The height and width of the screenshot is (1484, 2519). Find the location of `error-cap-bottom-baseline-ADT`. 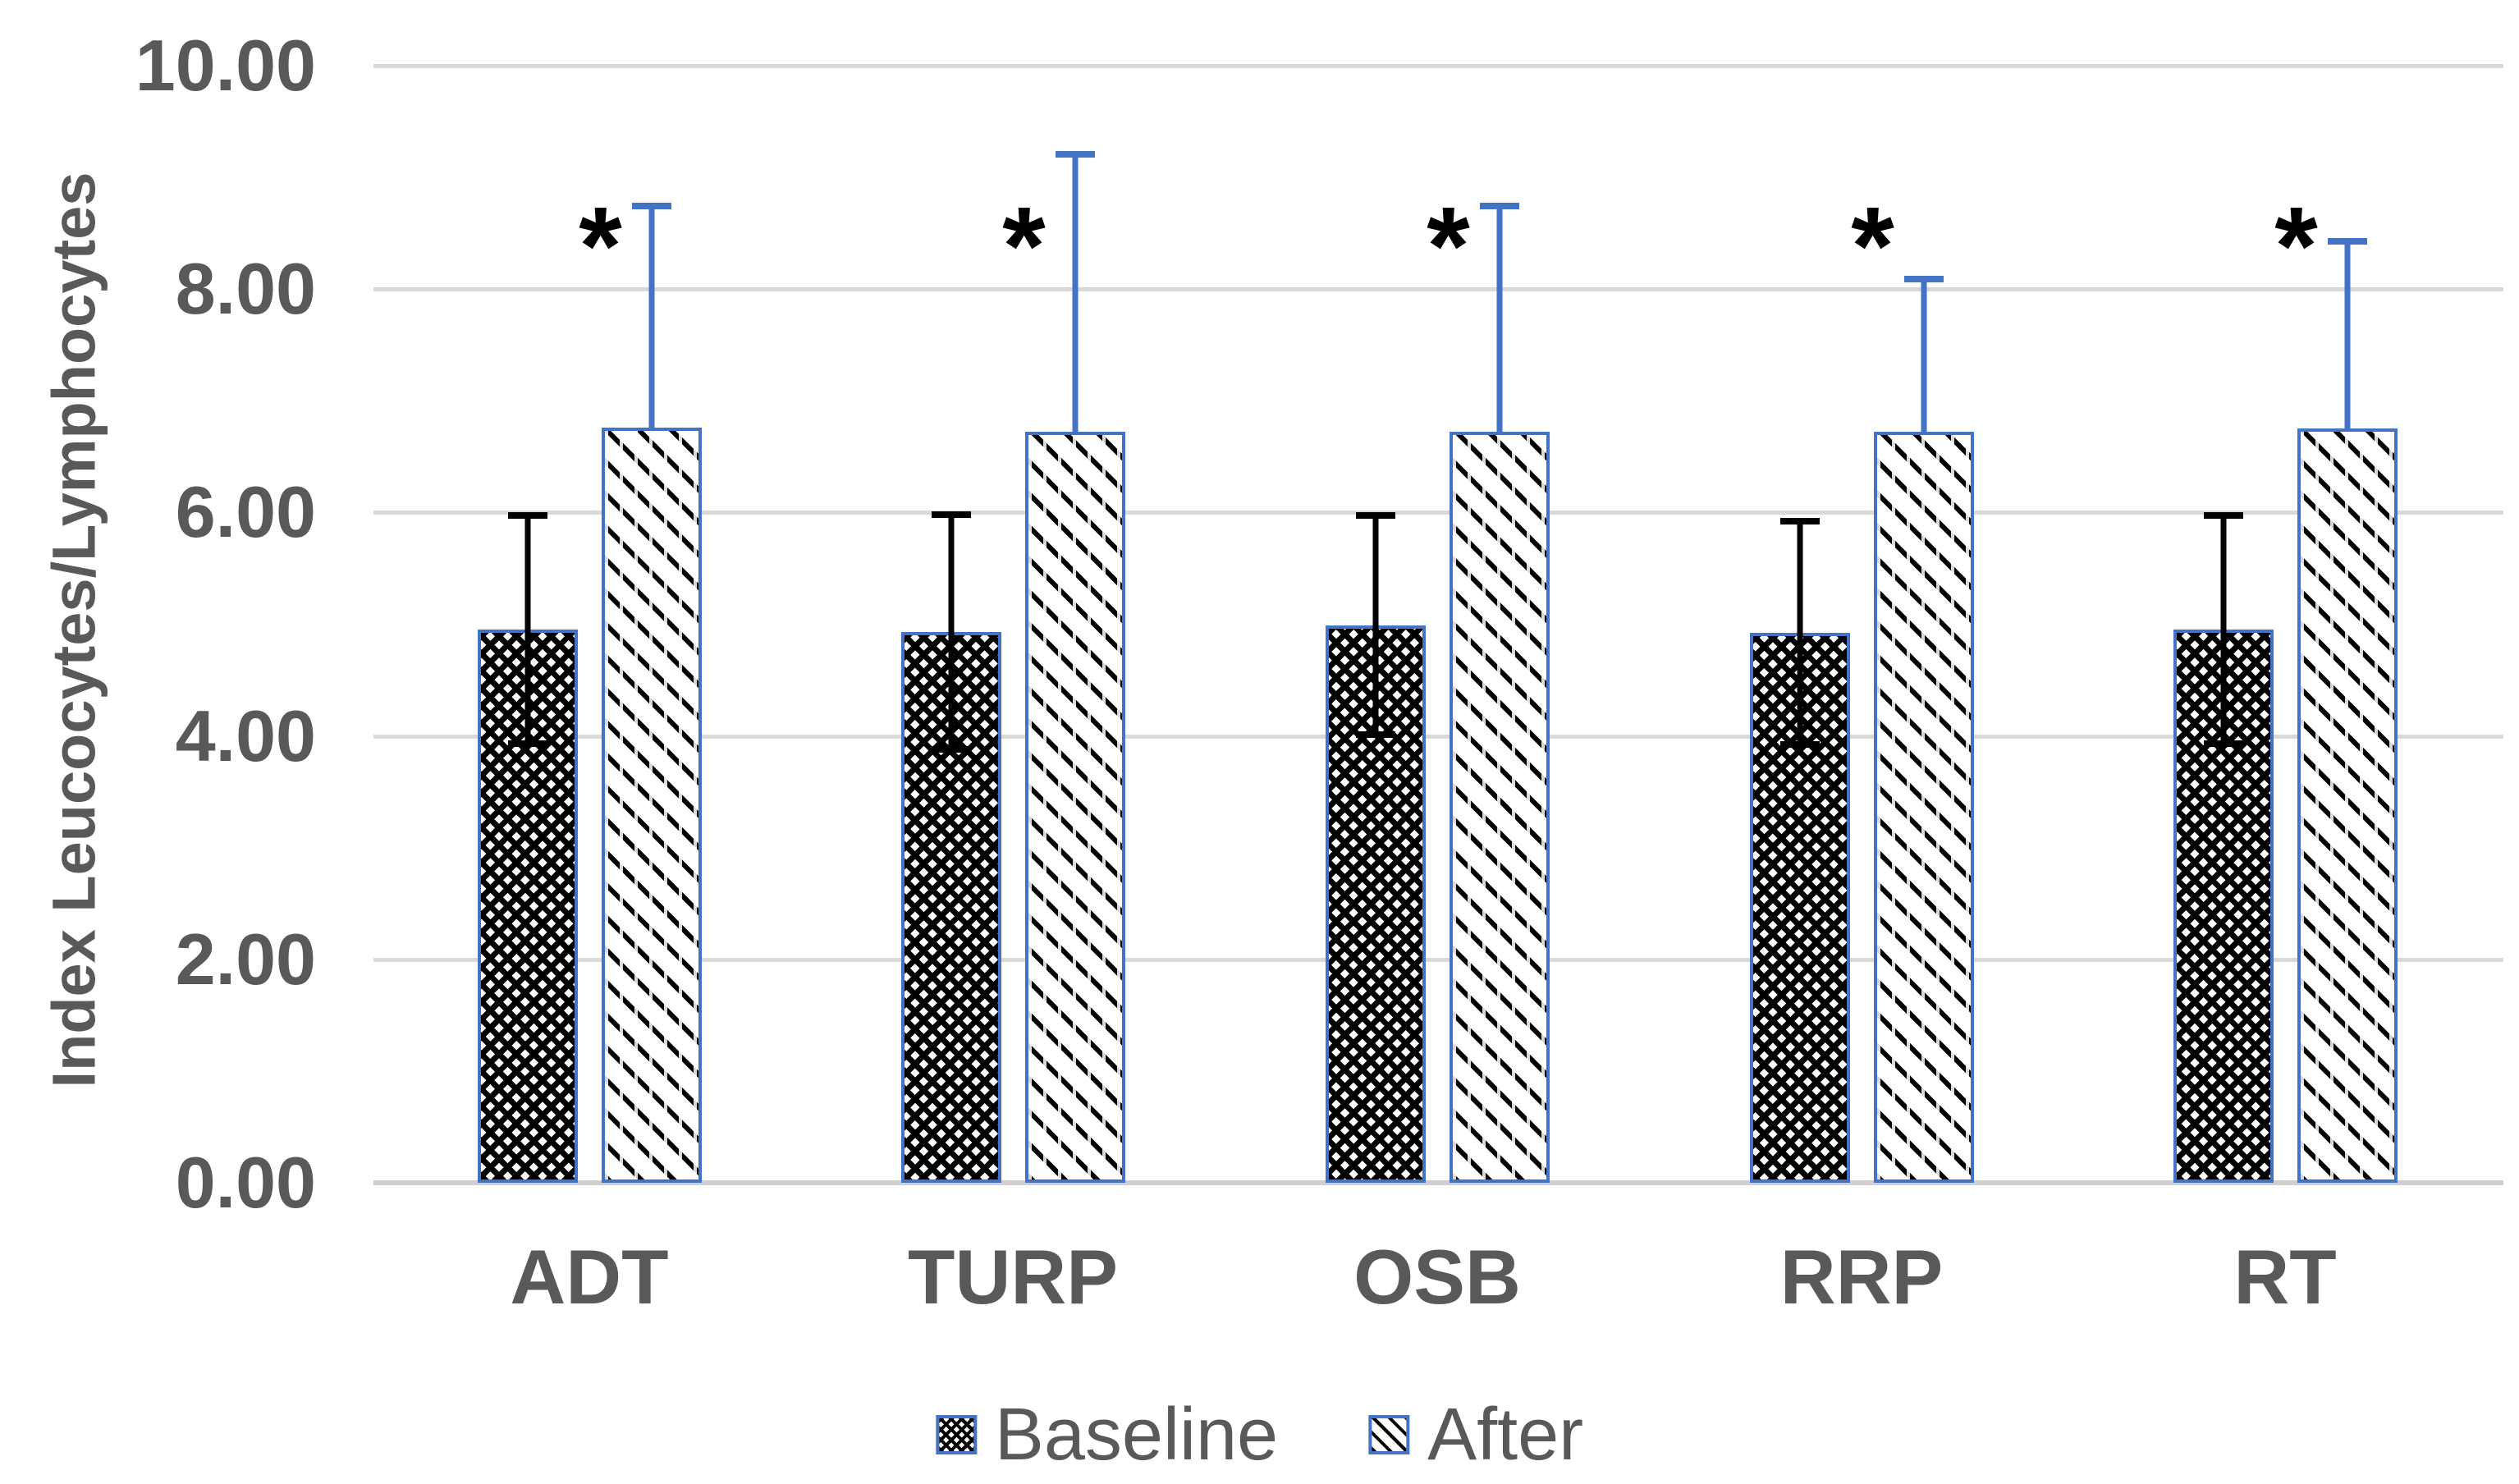

error-cap-bottom-baseline-ADT is located at coordinates (527, 744).